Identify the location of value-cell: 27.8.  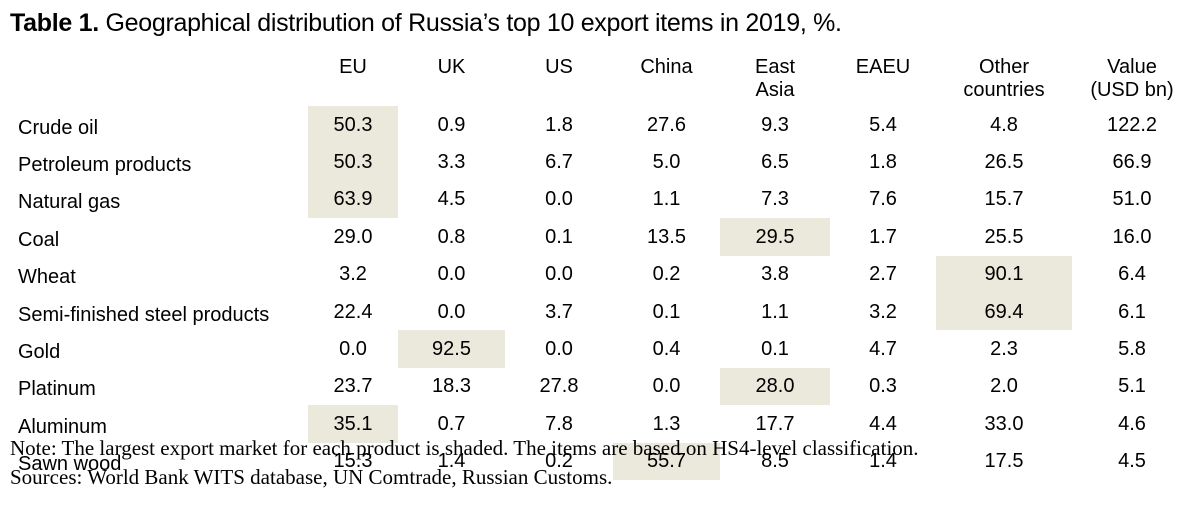
(559, 386).